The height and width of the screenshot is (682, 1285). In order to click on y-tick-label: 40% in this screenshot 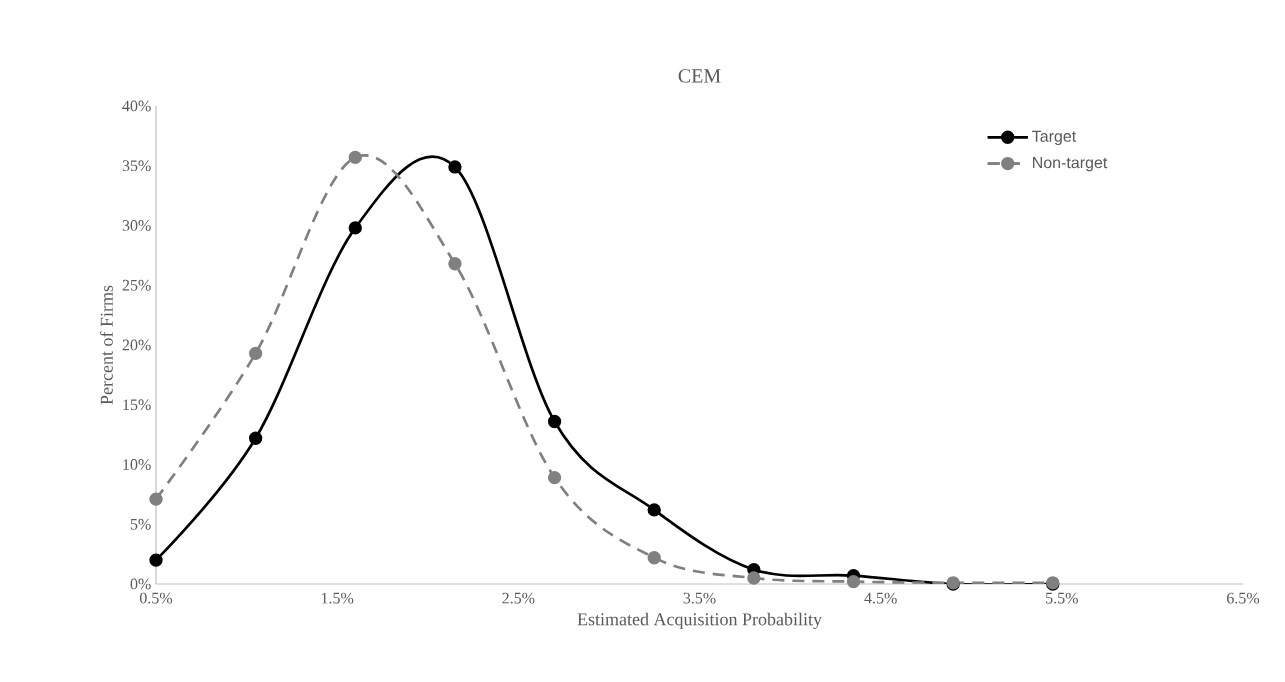, I will do `click(136, 106)`.